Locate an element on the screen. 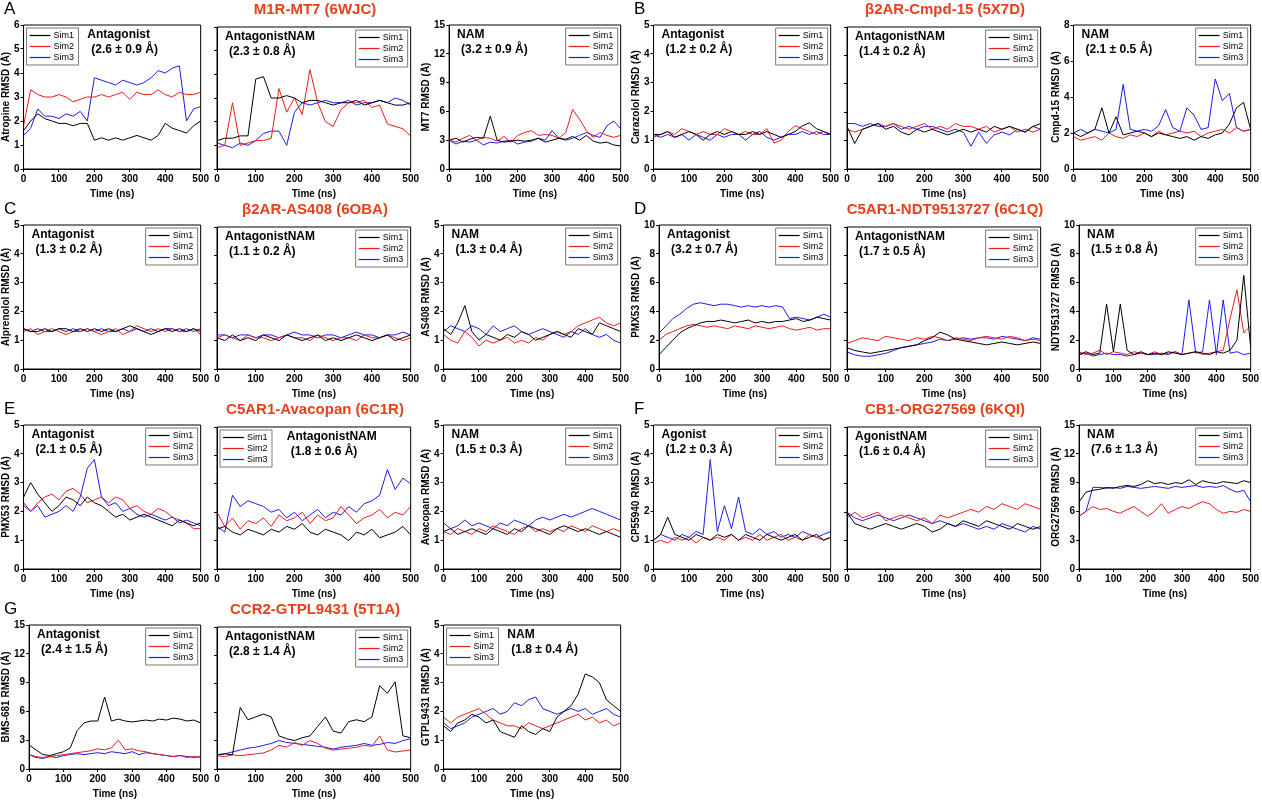 Image resolution: width=1262 pixels, height=806 pixels. y-axis-title: Alprenolol RMSD (Å) is located at coordinates (5, 297).